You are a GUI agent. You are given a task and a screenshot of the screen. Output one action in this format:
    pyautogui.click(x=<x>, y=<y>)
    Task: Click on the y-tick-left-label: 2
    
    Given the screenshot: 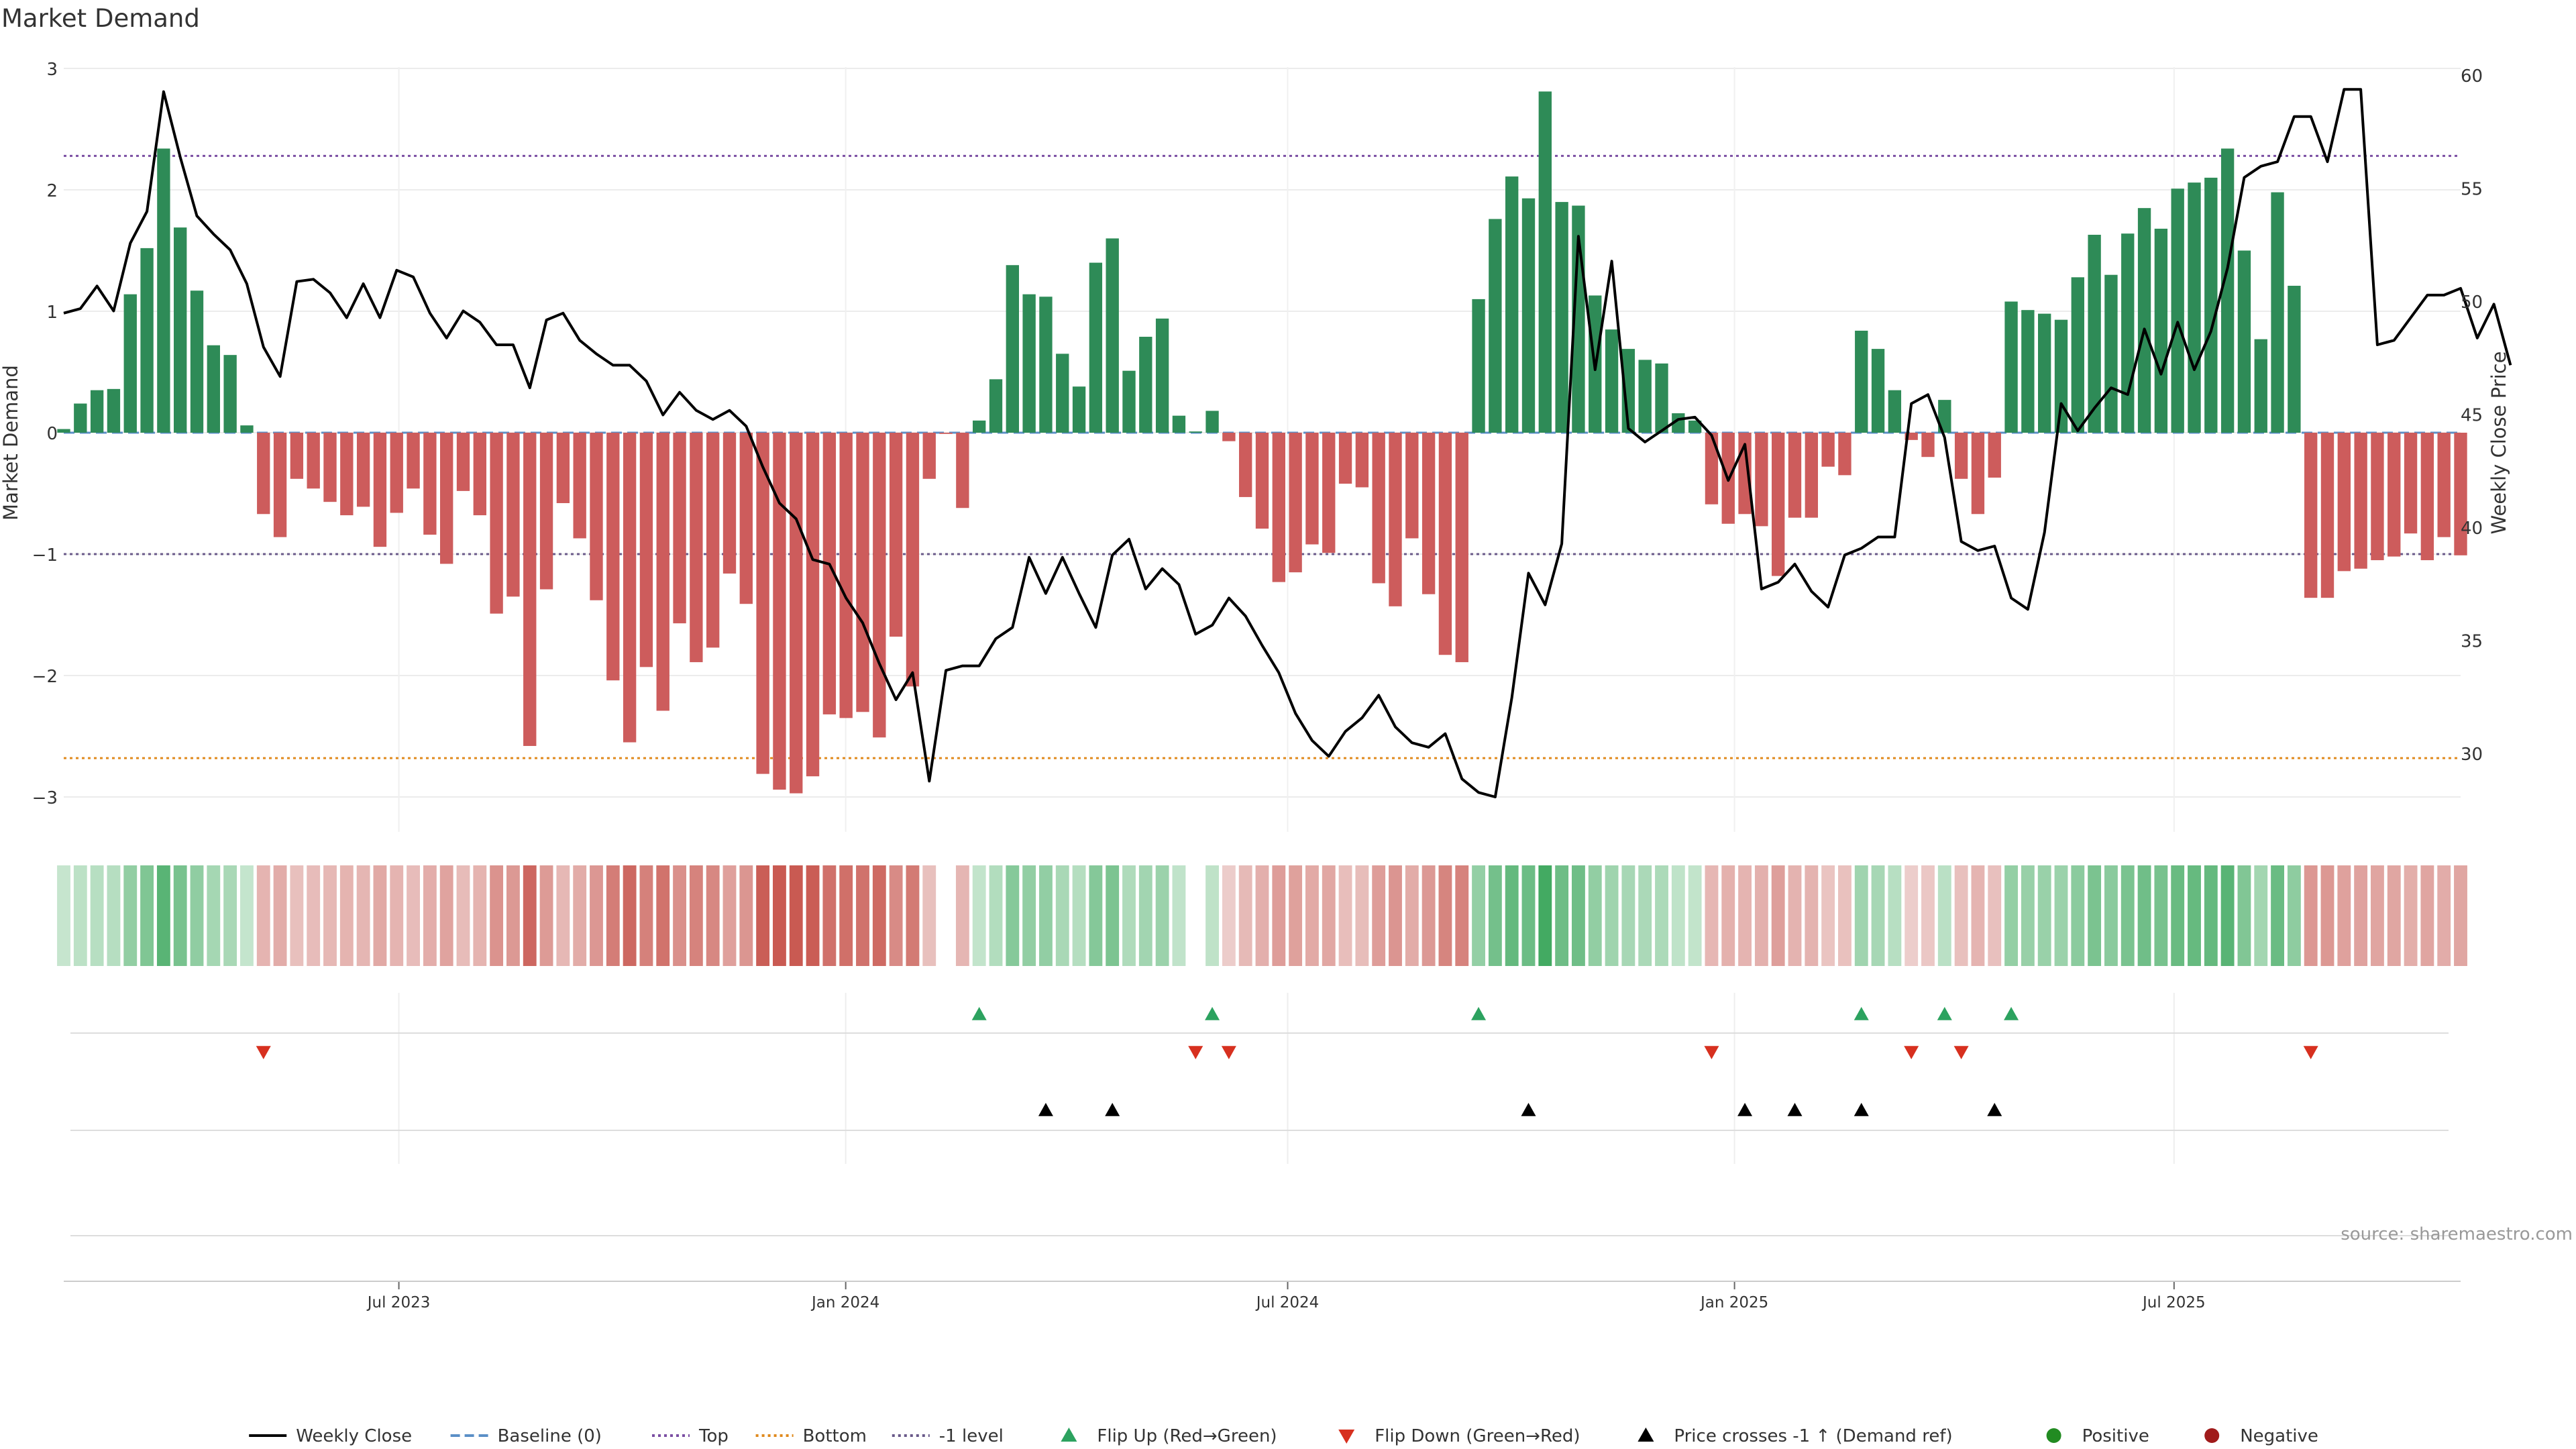 What is the action you would take?
    pyautogui.click(x=52, y=191)
    